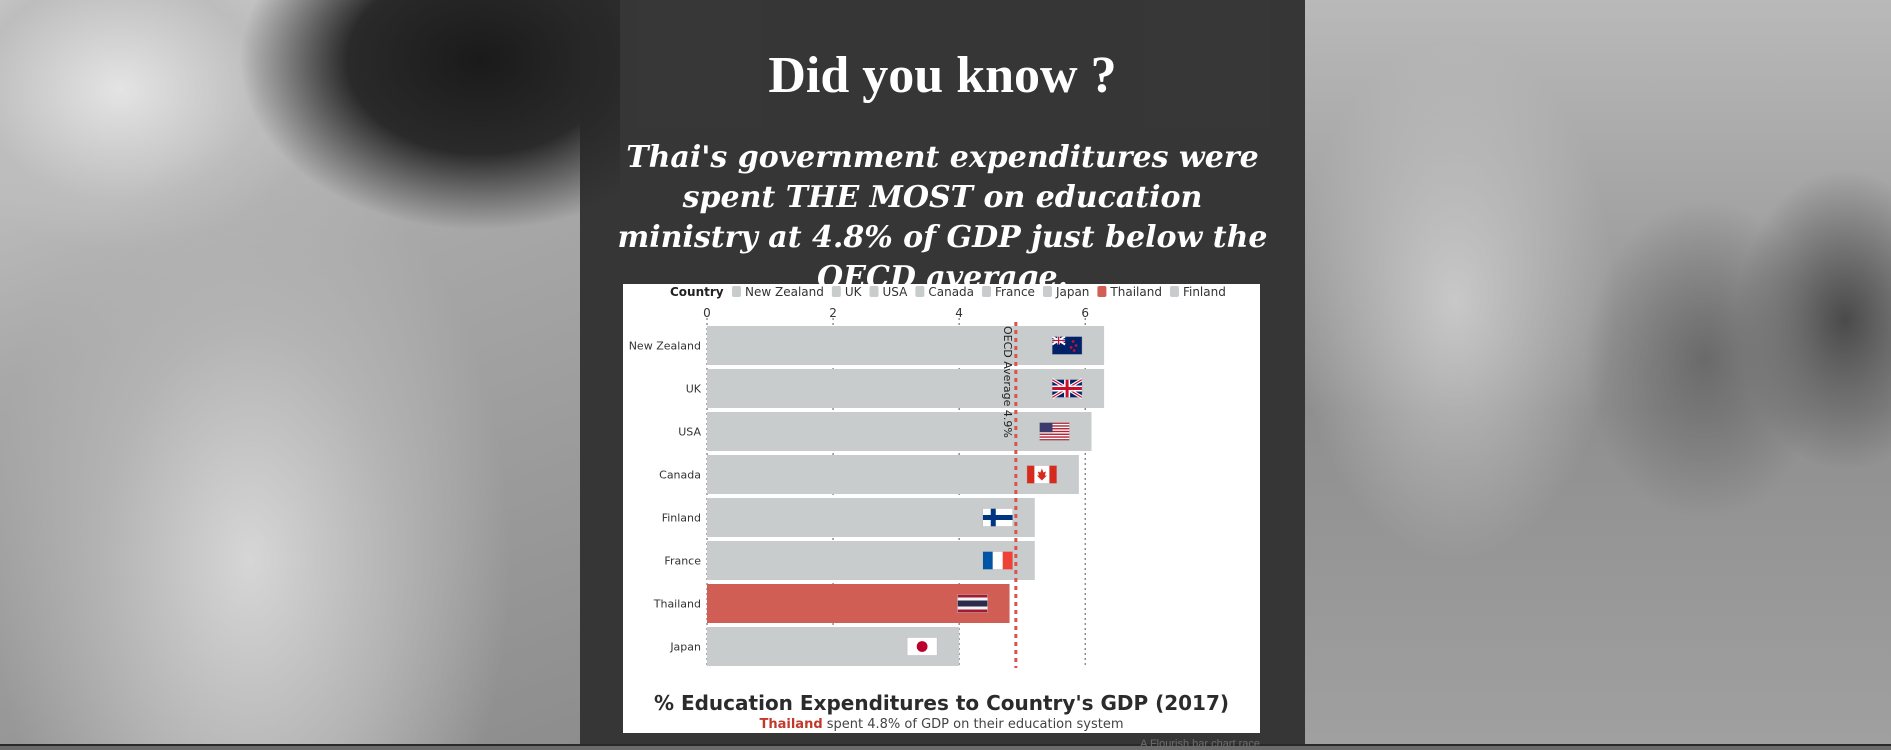 The height and width of the screenshot is (750, 1891). Describe the element at coordinates (871, 560) in the screenshot. I see `bar-france` at that location.